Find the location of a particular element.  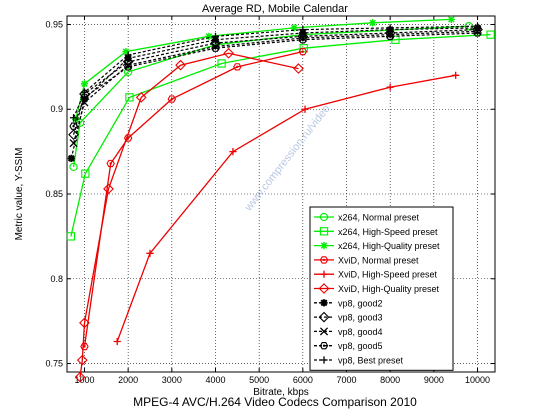

x-tick-label: 8000 is located at coordinates (390, 380).